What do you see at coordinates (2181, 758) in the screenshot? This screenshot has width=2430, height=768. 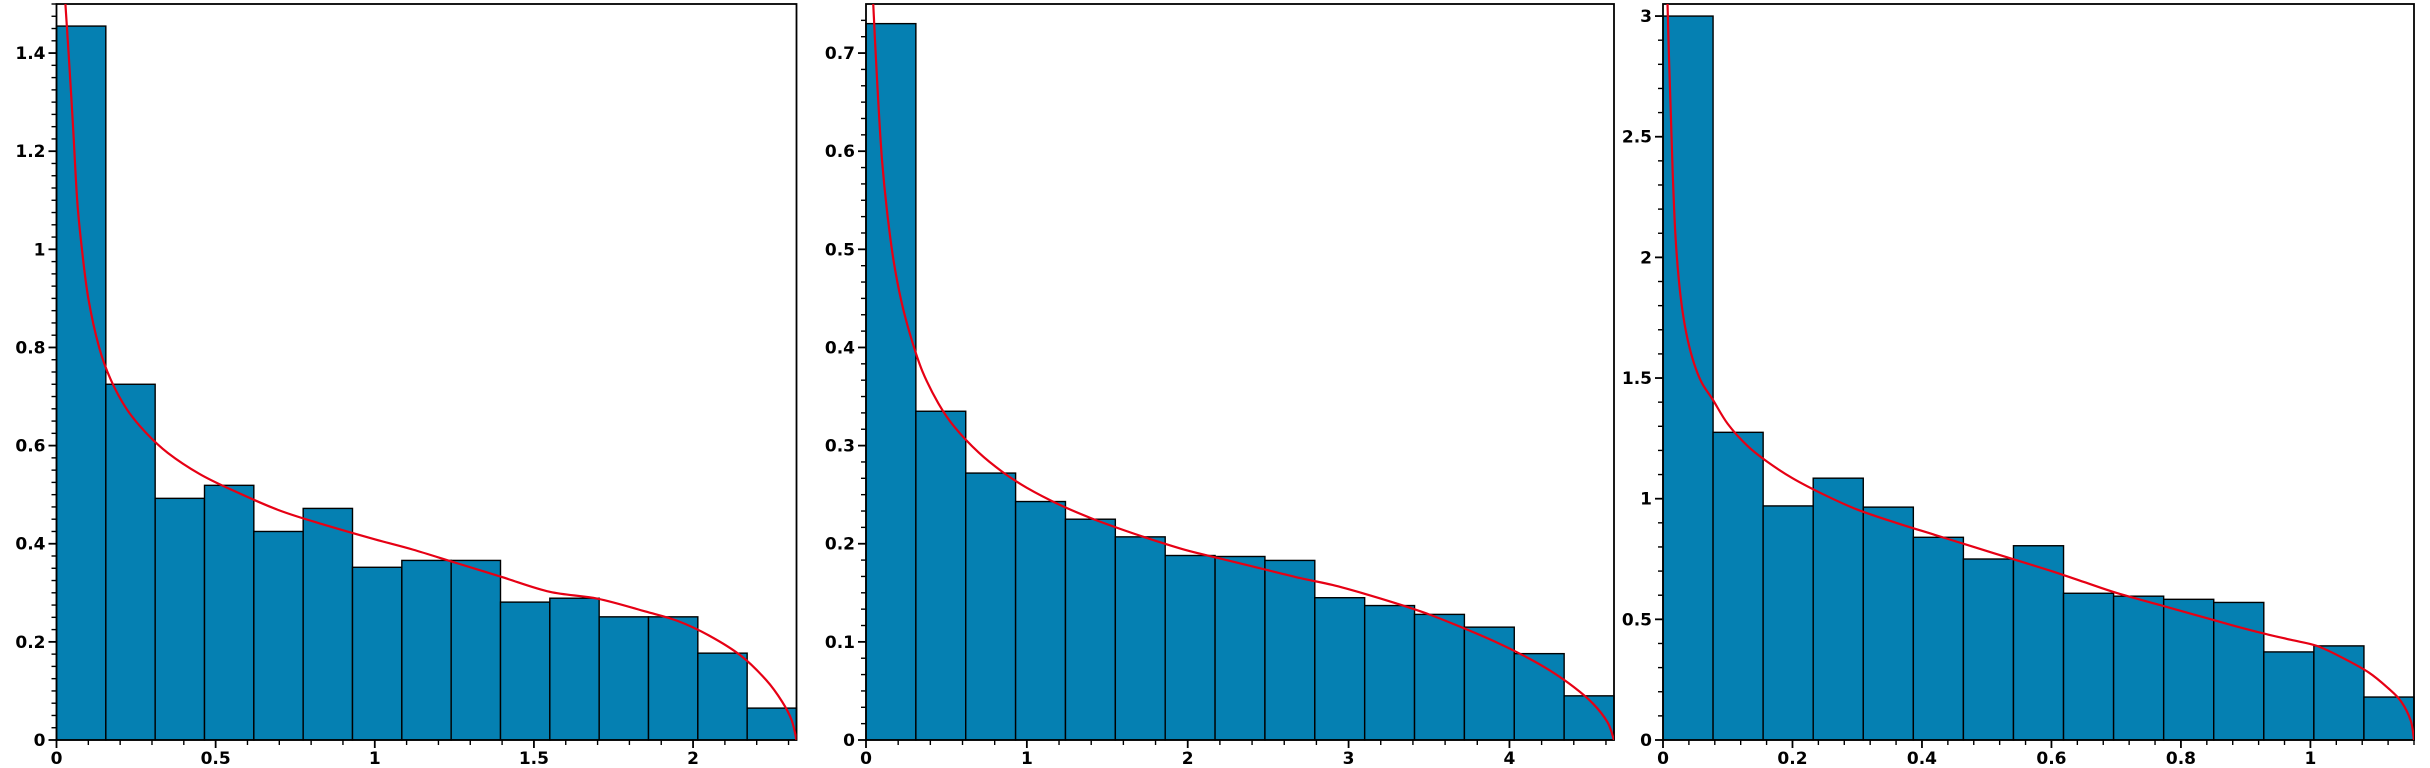 I see `x-tick-label: 0.8` at bounding box center [2181, 758].